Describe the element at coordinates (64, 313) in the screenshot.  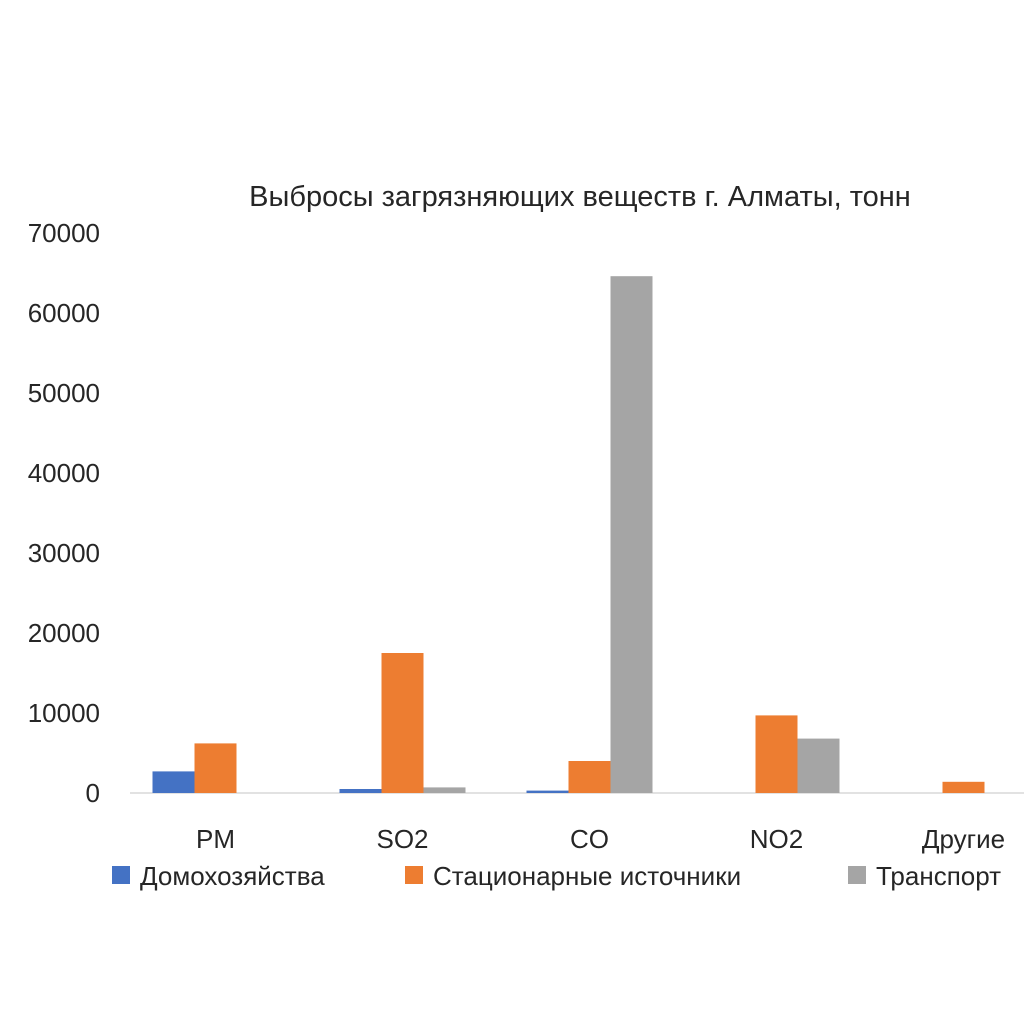
I see `y-tick-label: 60000` at that location.